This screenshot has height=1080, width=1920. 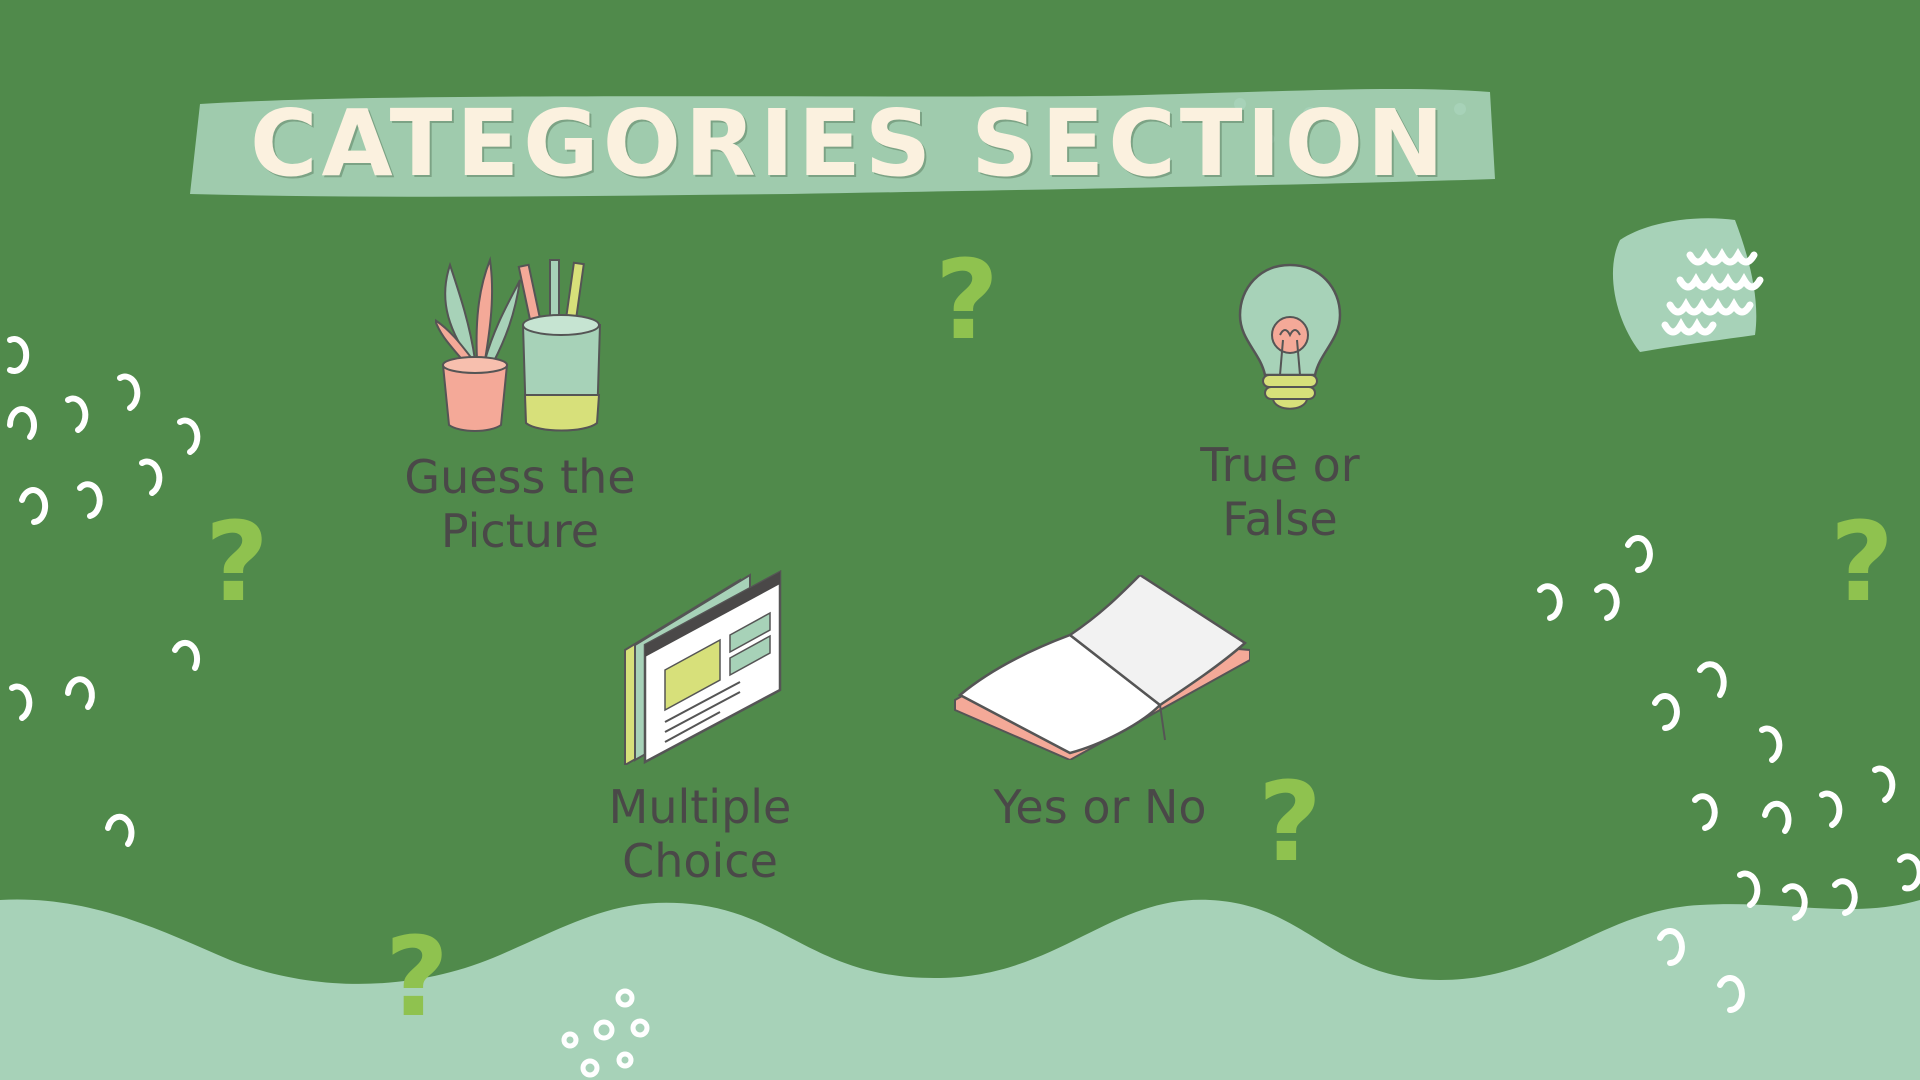 What do you see at coordinates (1280, 492) in the screenshot?
I see `category-label: True or False` at bounding box center [1280, 492].